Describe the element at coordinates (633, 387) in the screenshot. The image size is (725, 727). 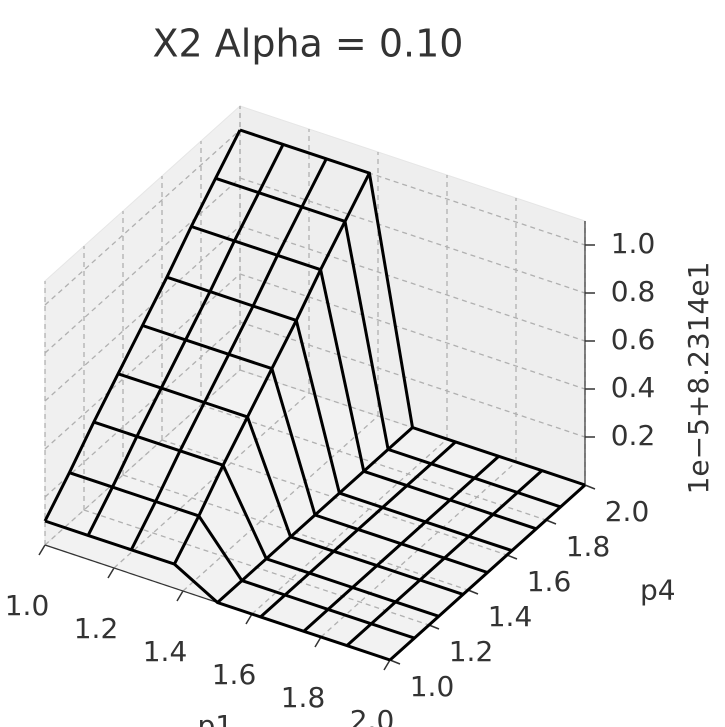
I see `z-tick-label: 0.4` at that location.